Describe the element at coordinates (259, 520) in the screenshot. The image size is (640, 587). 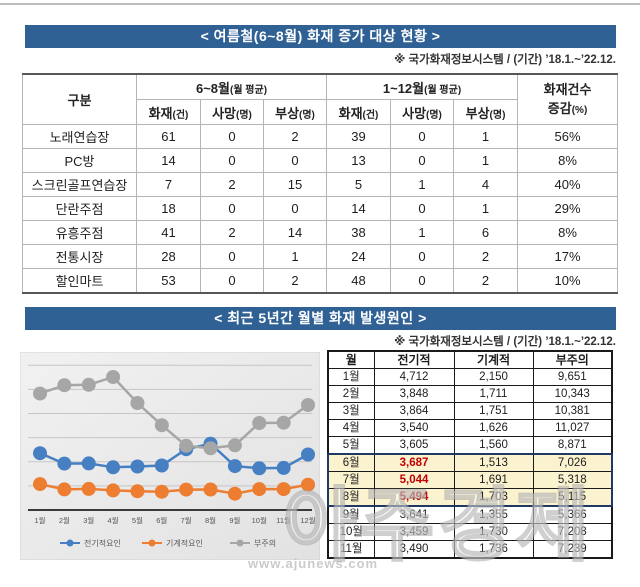
I see `svg-text: 10월` at that location.